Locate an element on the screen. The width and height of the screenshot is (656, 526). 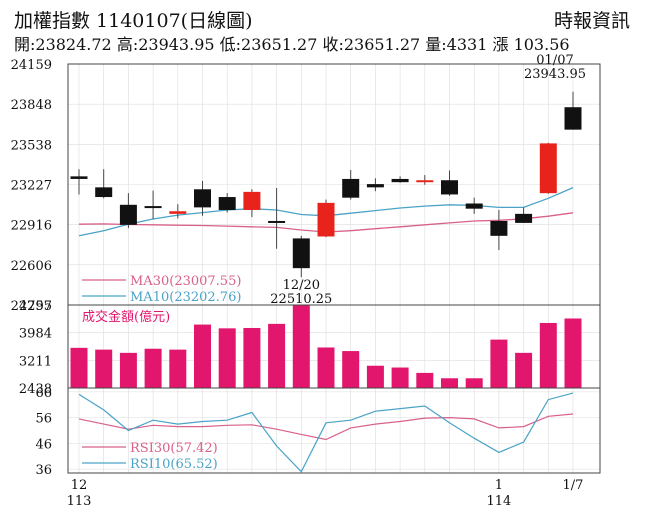
low-date-annotation: 12/20 is located at coordinates (301, 285).